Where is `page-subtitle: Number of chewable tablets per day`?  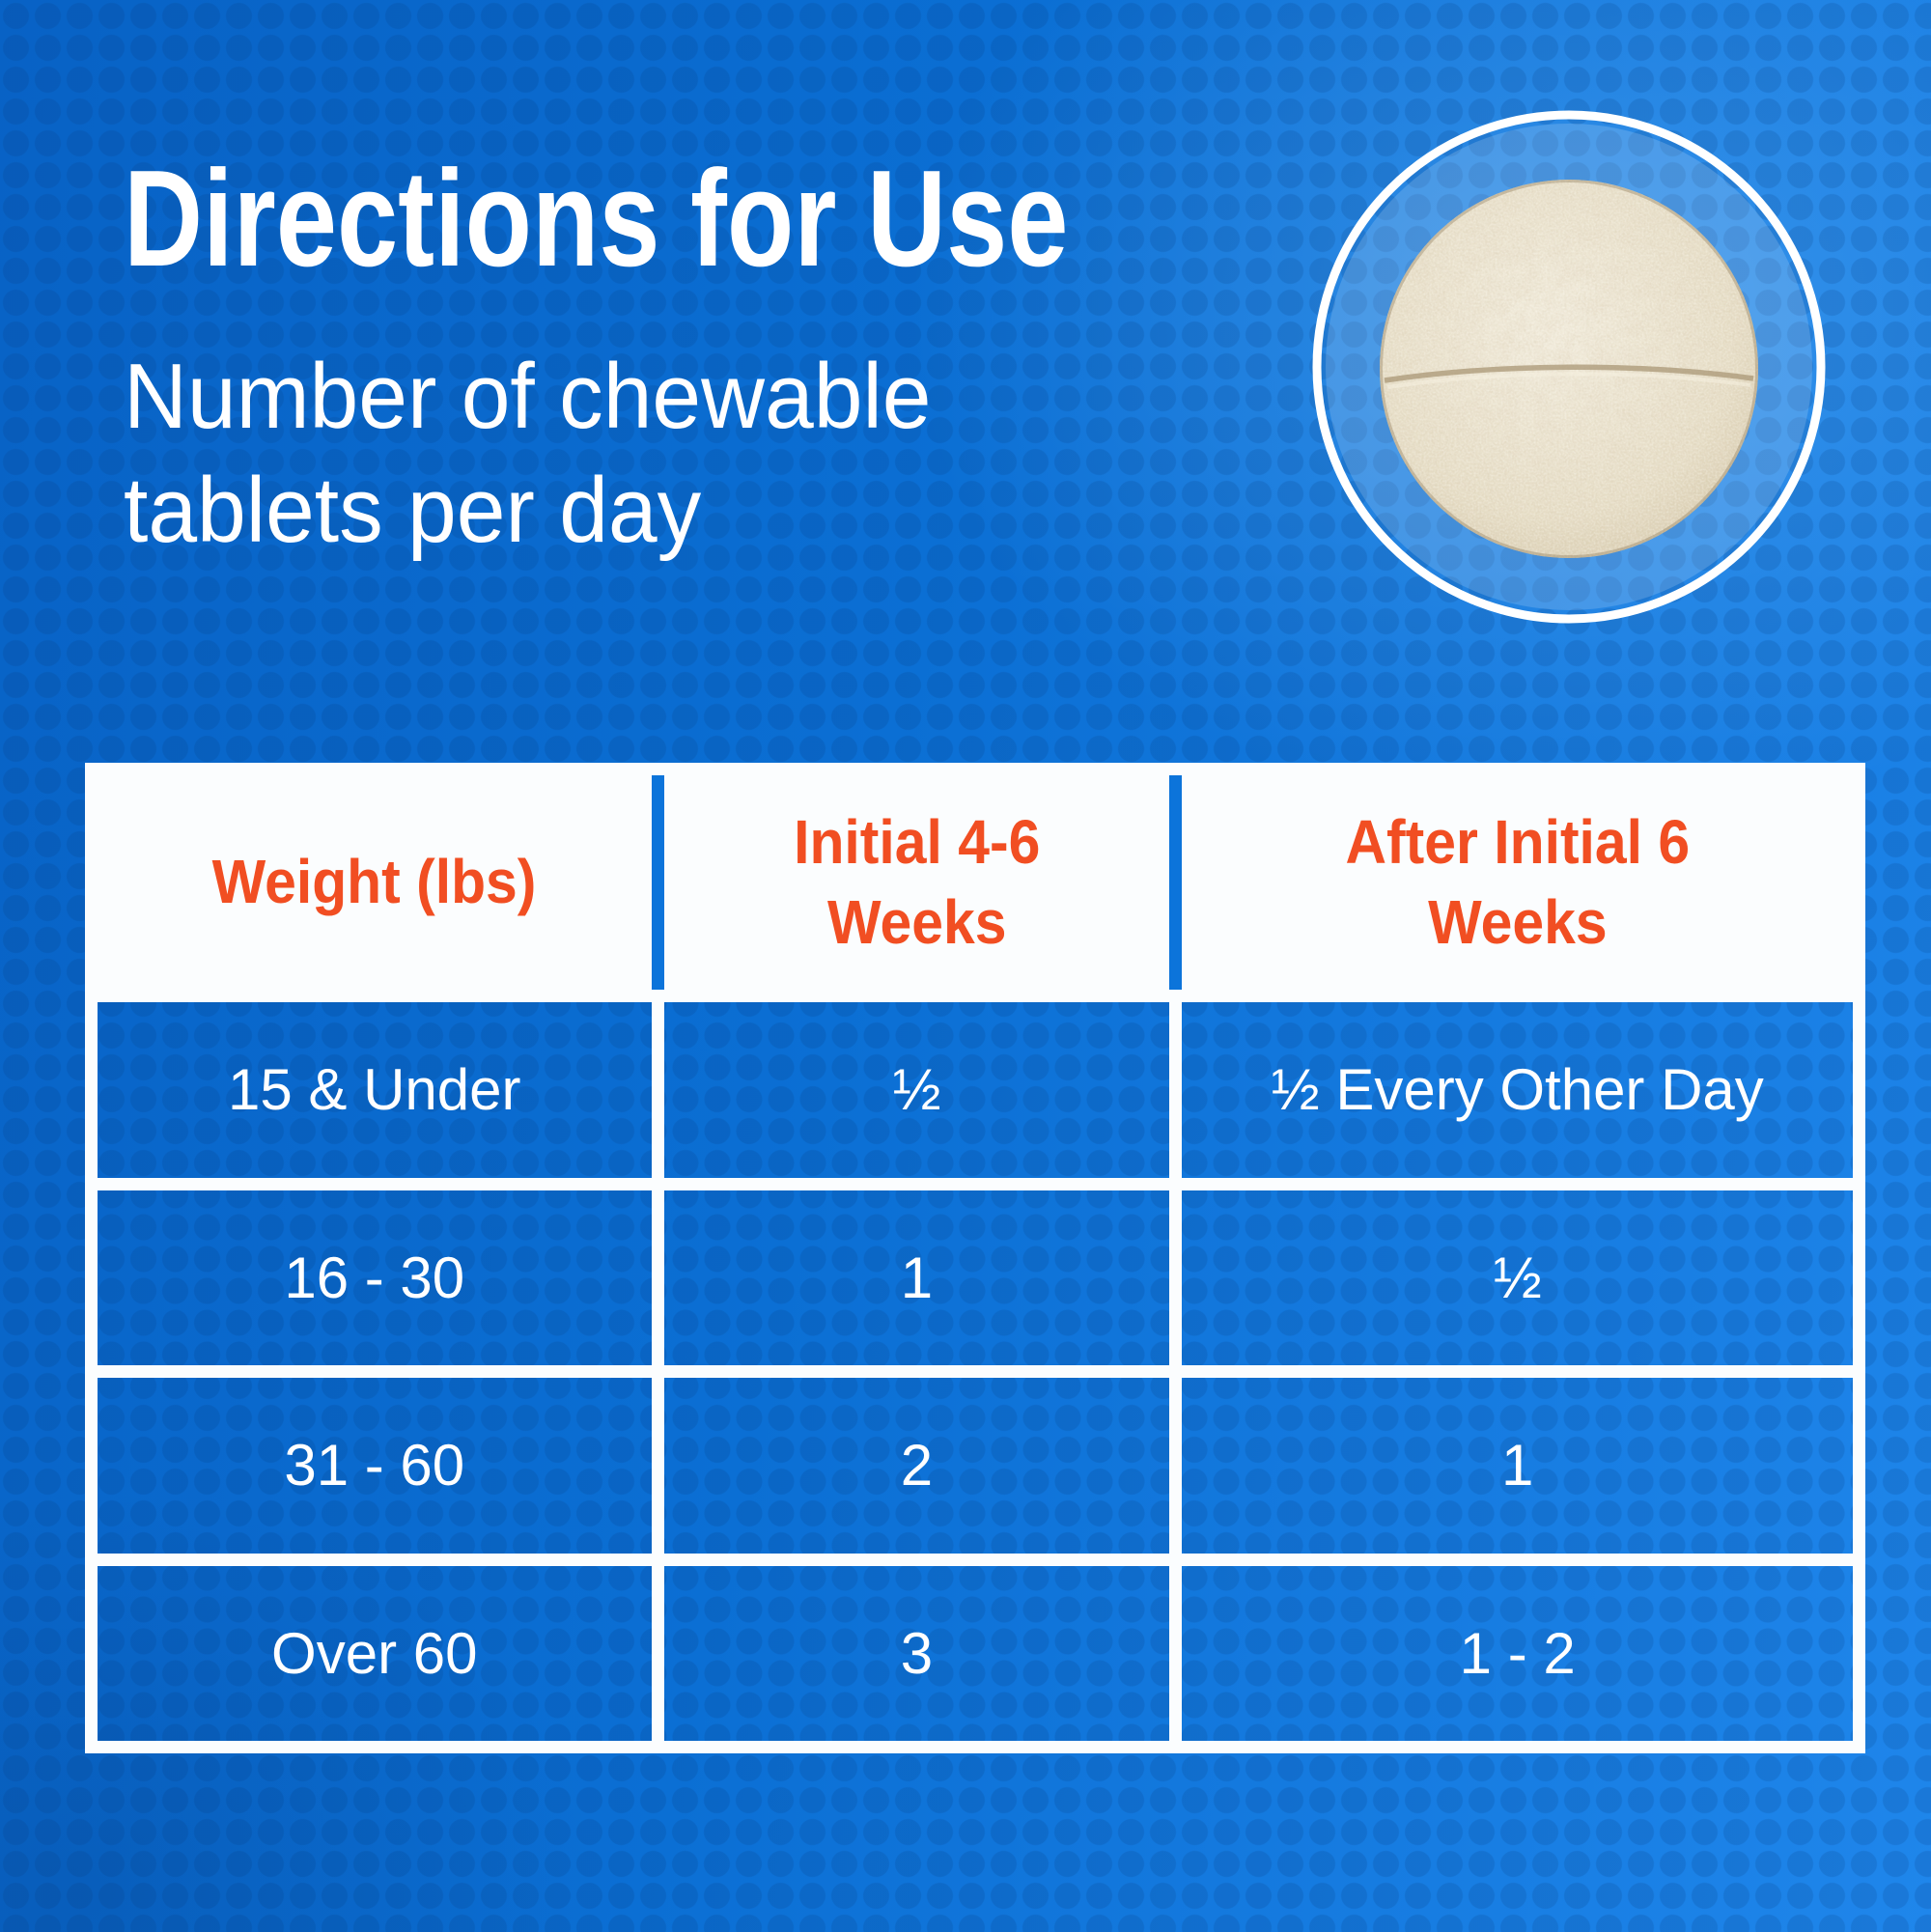 page-subtitle: Number of chewable tablets per day is located at coordinates (527, 454).